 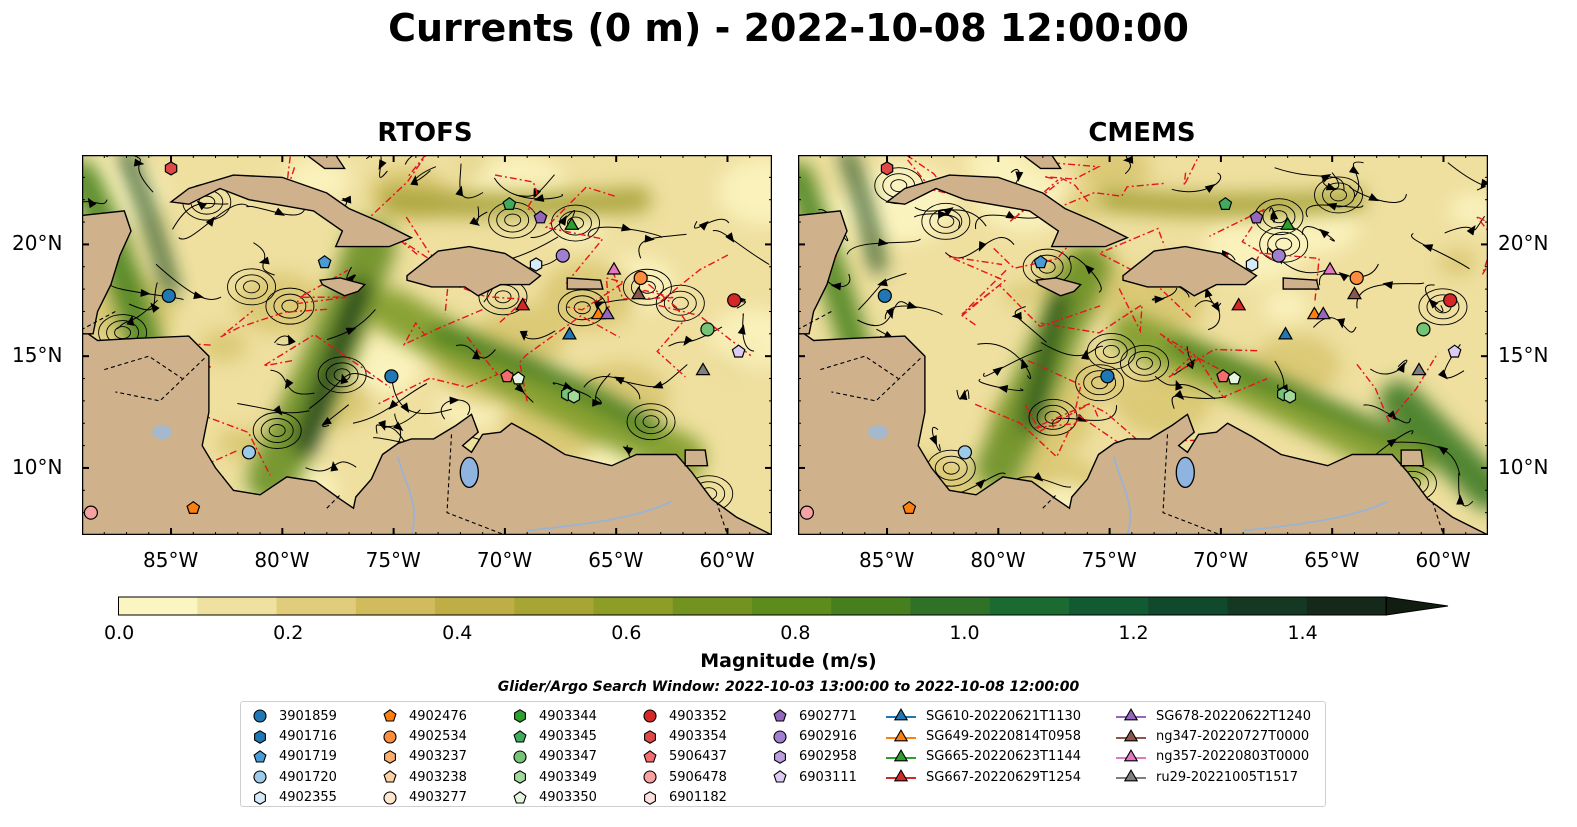 I want to click on legend-item: 5906437, so click(x=684, y=757).